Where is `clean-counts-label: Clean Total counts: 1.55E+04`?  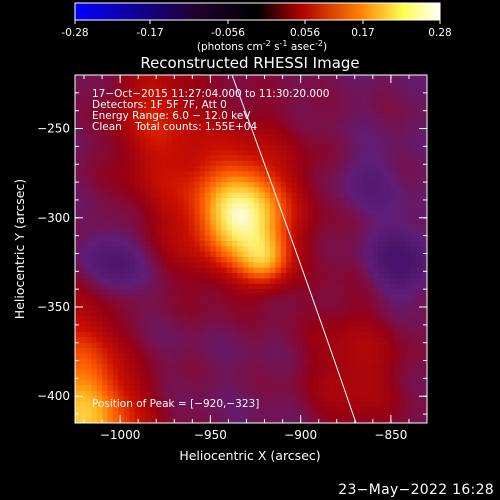 clean-counts-label: Clean Total counts: 1.55E+04 is located at coordinates (174, 127).